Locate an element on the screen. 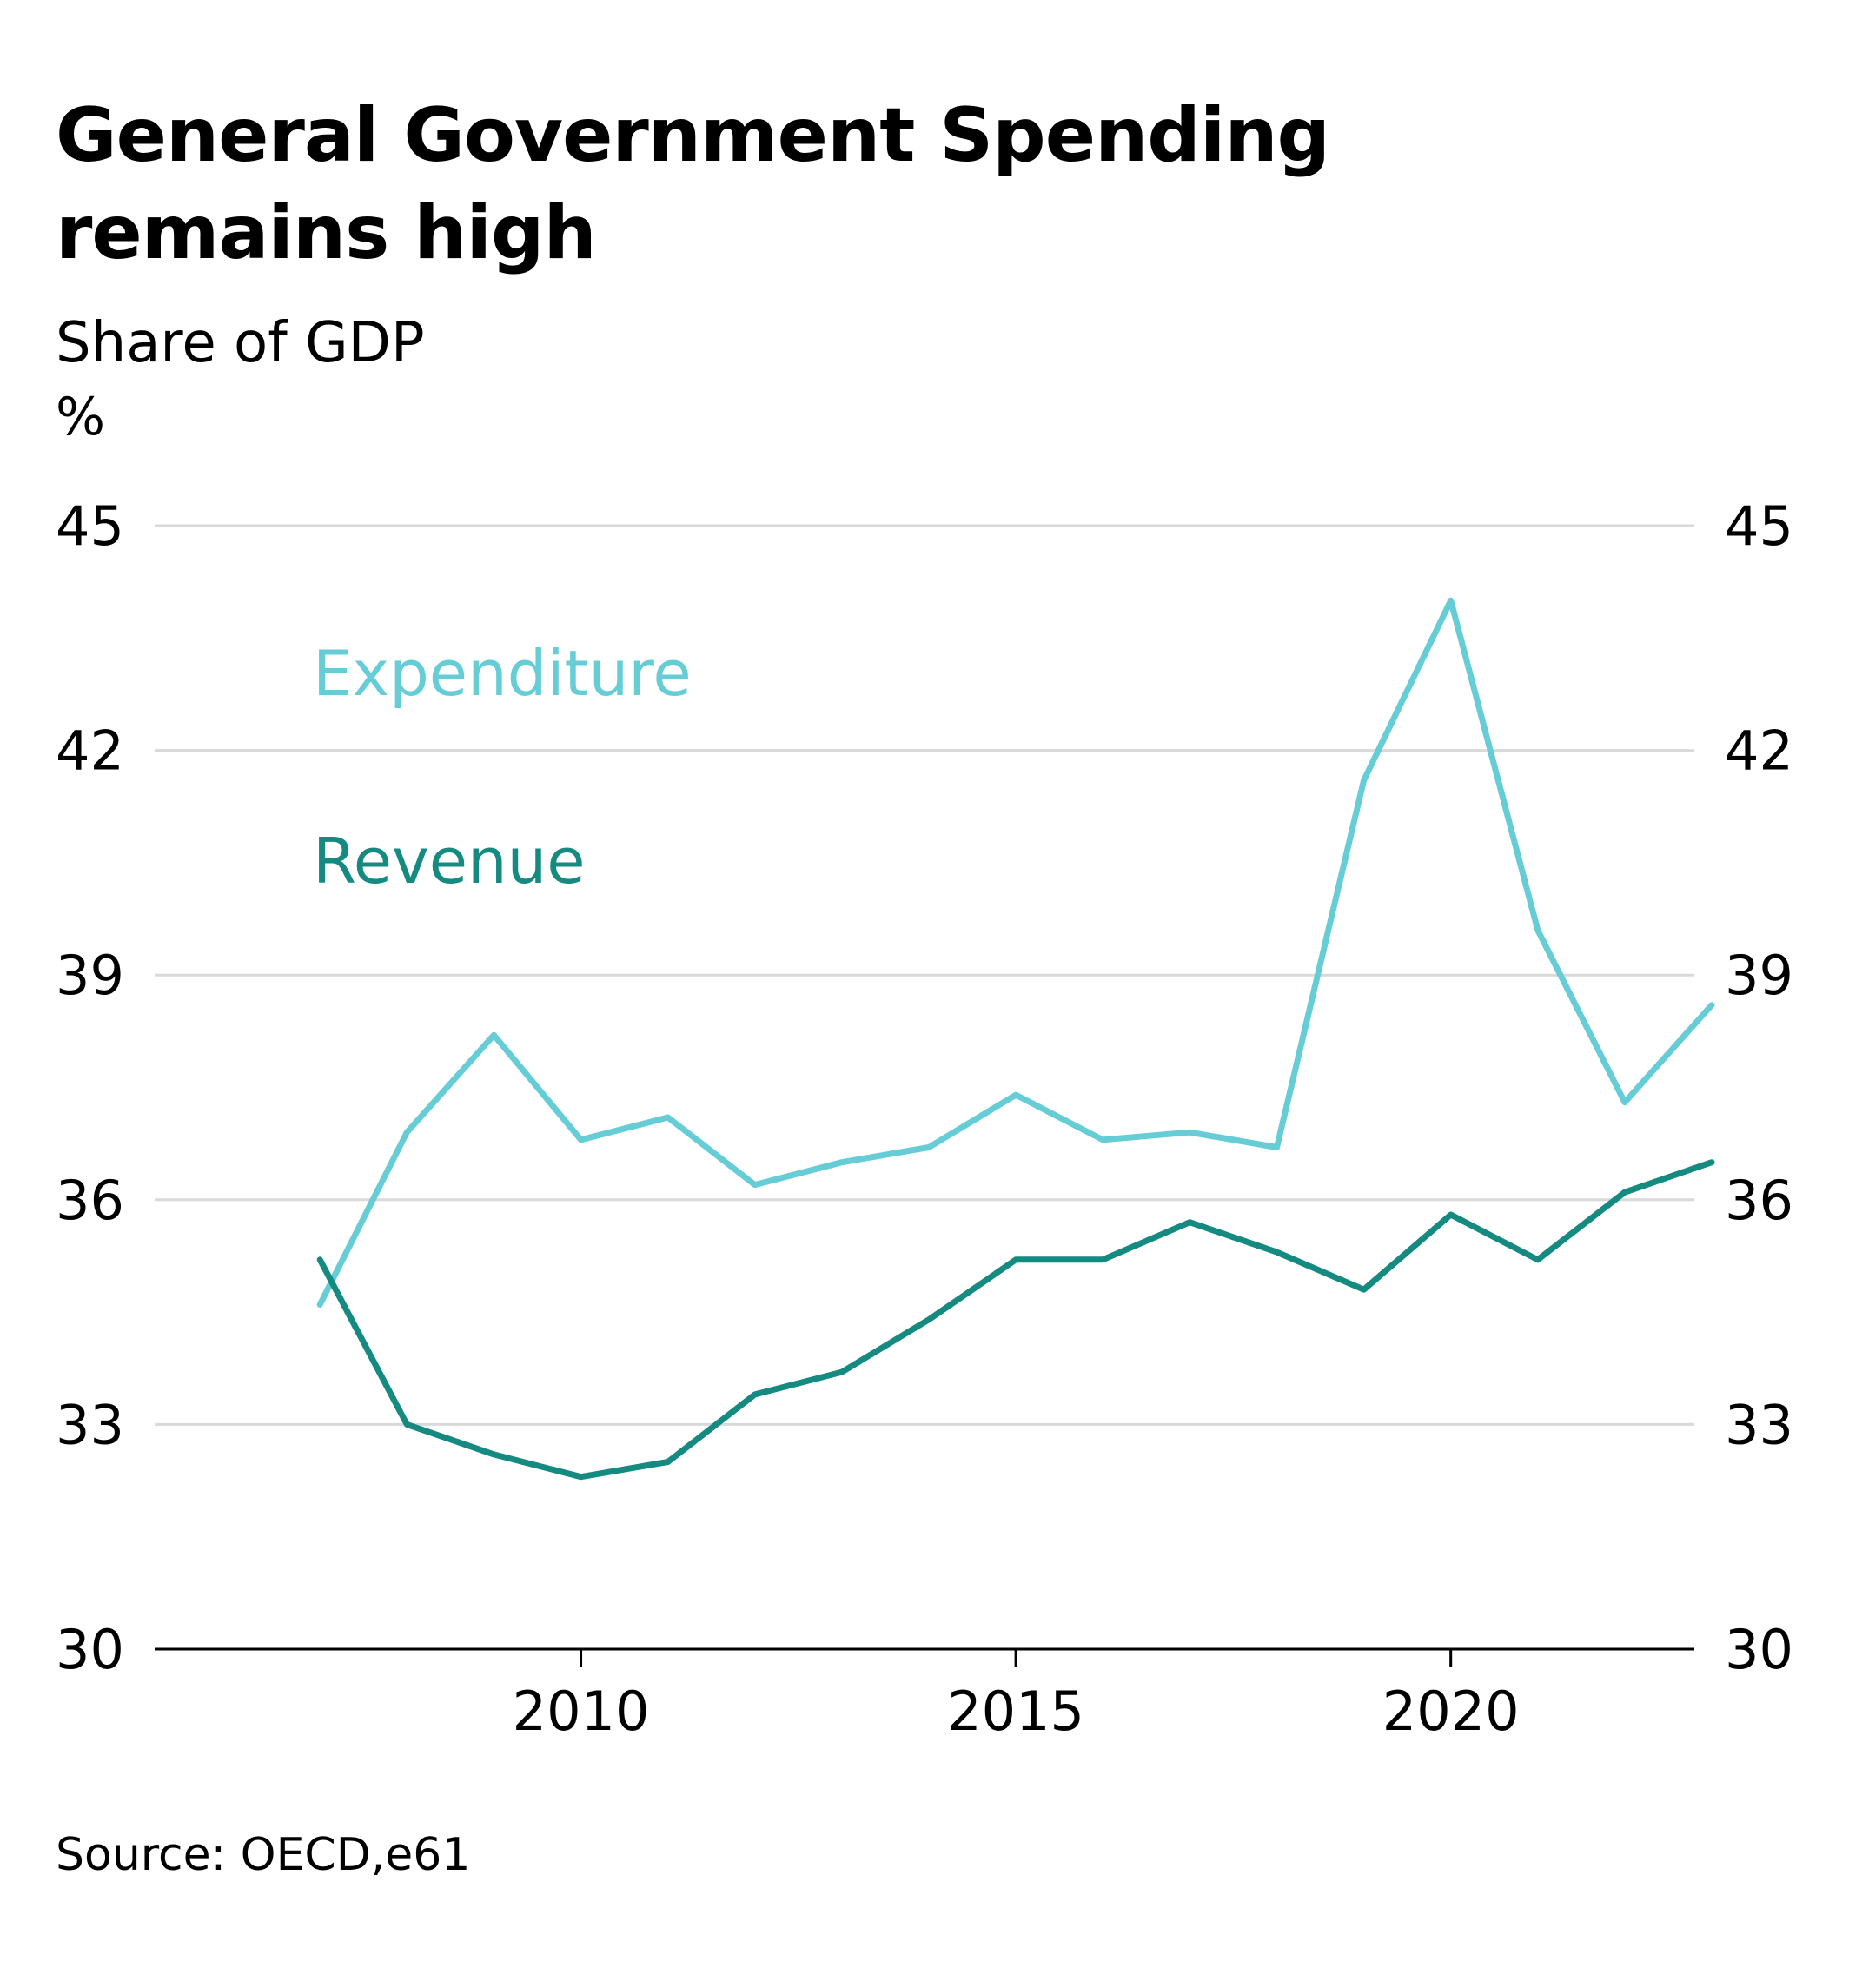 The height and width of the screenshot is (1988, 1849). y-tick-label-left: 42 is located at coordinates (90, 751).